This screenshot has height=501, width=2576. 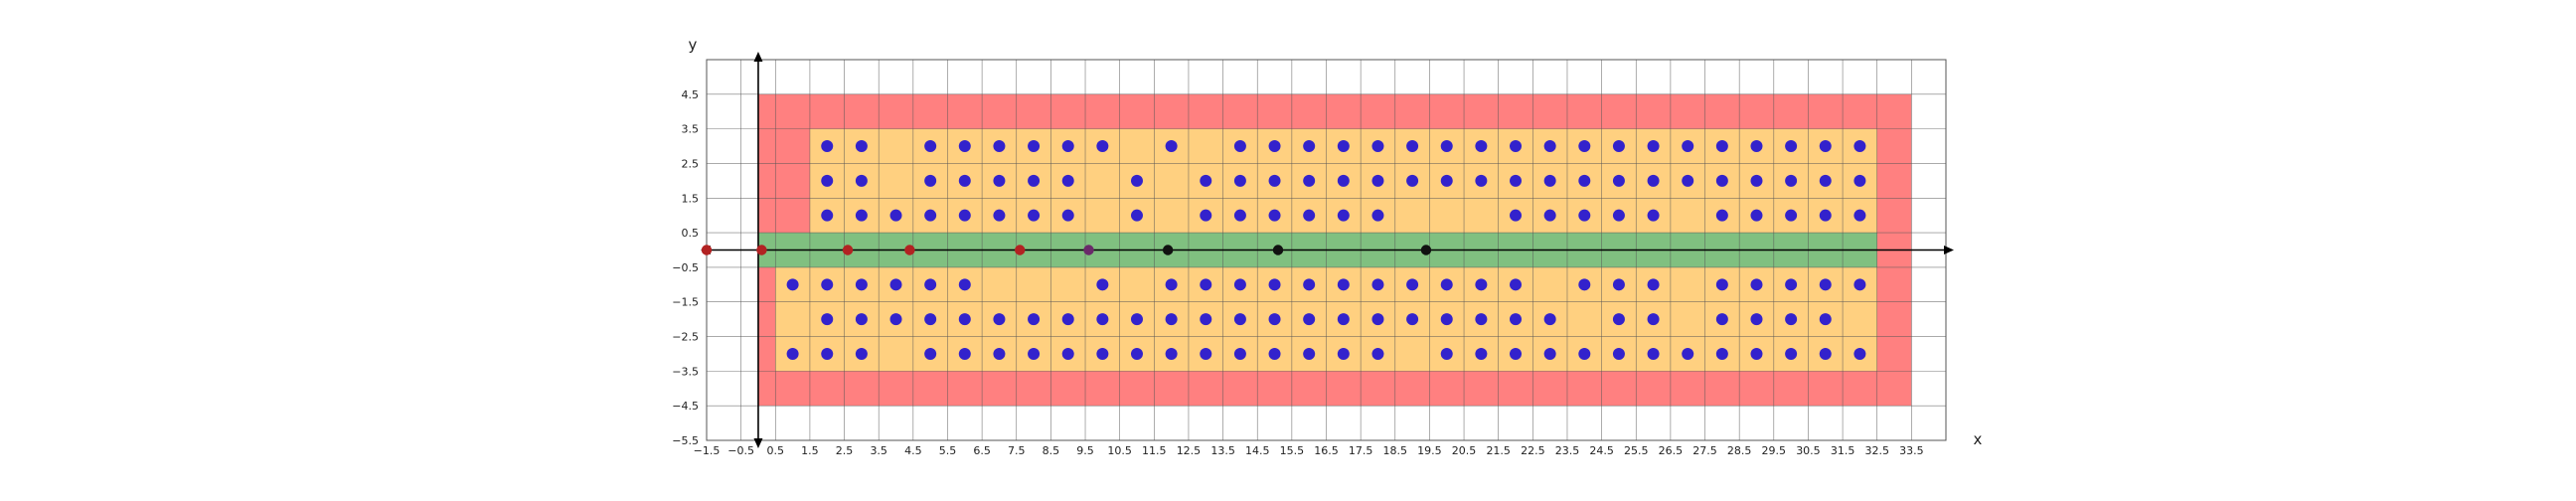 I want to click on x-tick-label: 6.5, so click(x=982, y=450).